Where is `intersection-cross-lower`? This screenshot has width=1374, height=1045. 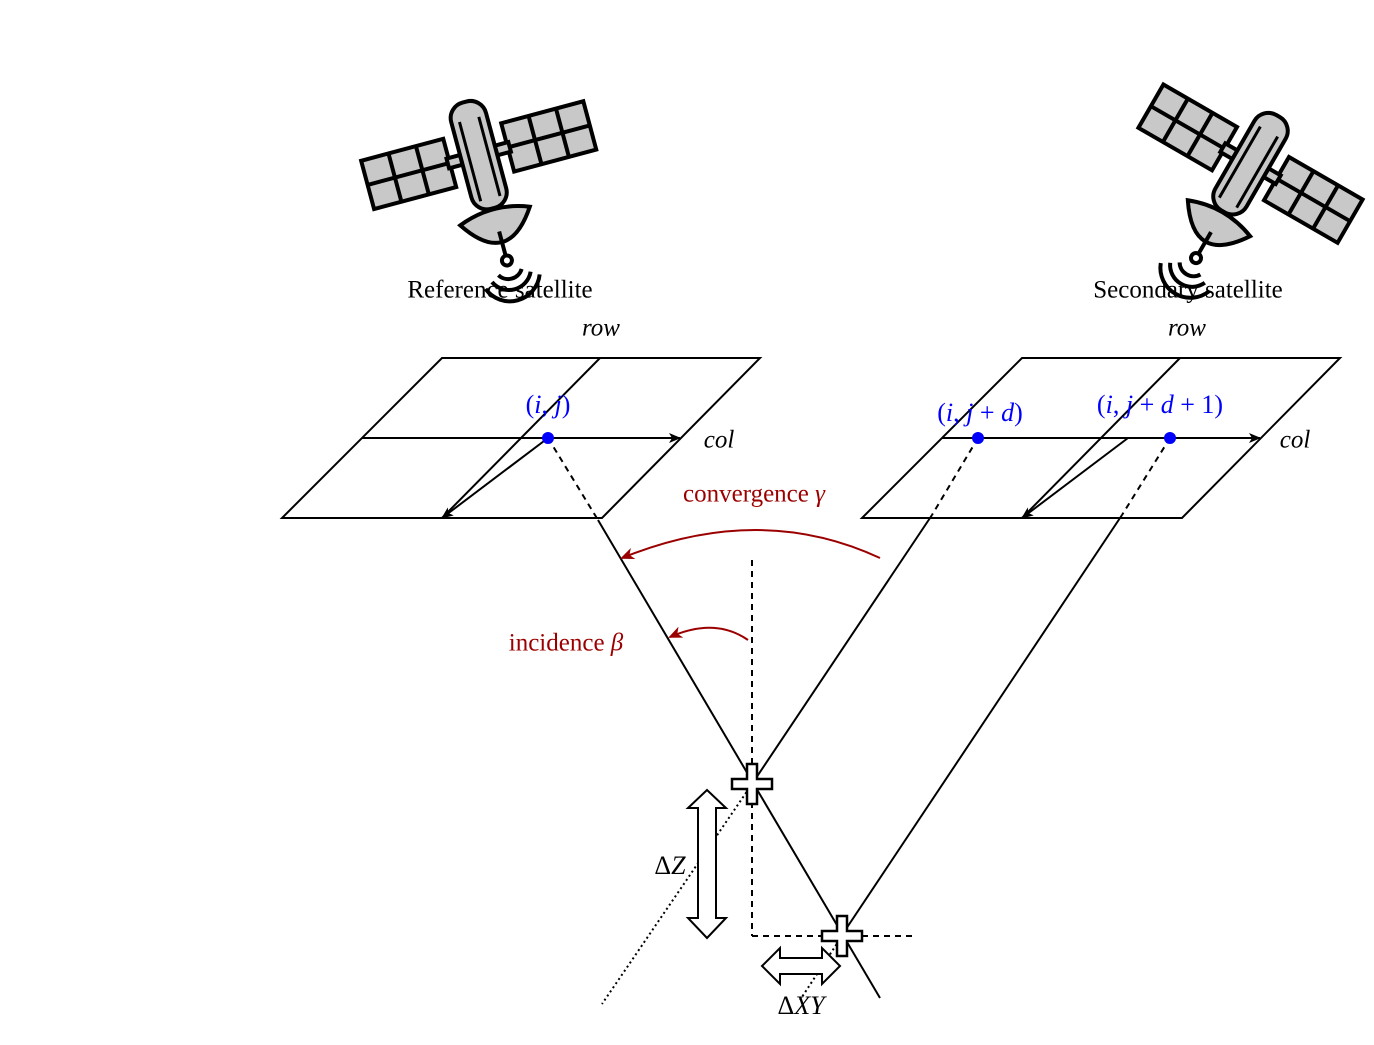 intersection-cross-lower is located at coordinates (842, 936).